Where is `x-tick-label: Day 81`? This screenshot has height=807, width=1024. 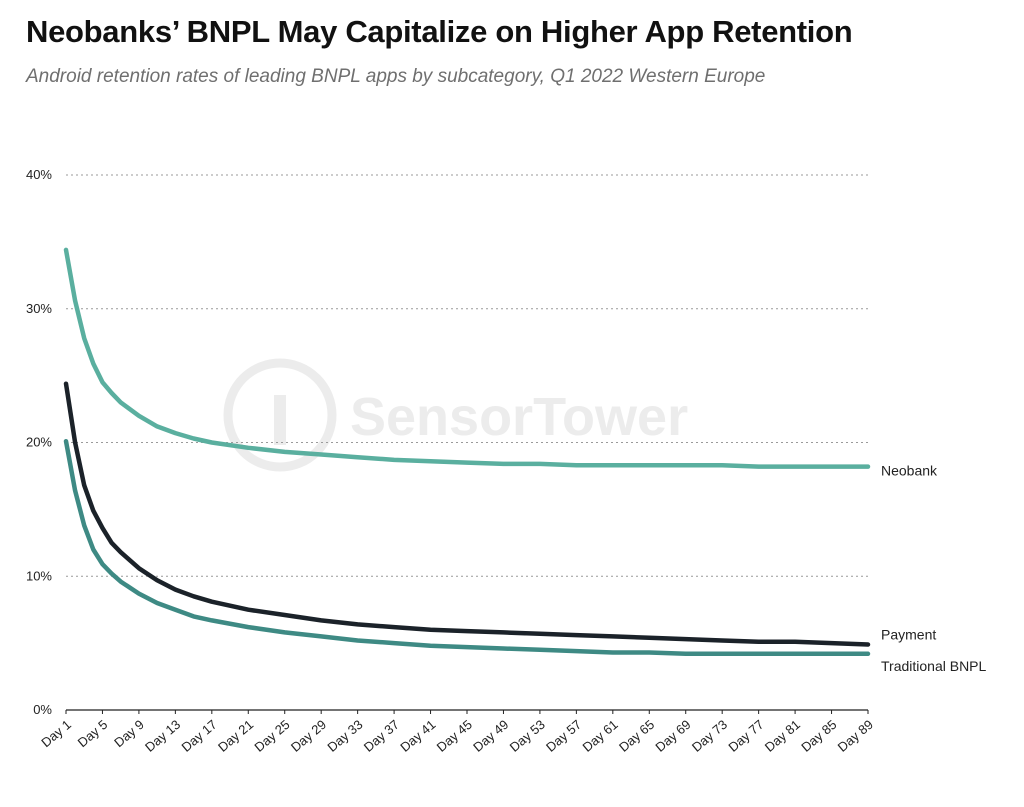 x-tick-label: Day 81 is located at coordinates (782, 736).